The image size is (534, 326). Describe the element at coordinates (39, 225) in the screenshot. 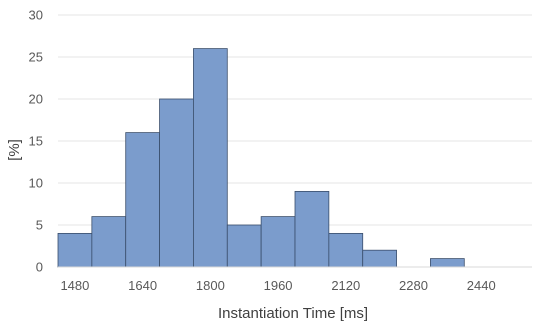

I see `y-tick-label: 5` at that location.